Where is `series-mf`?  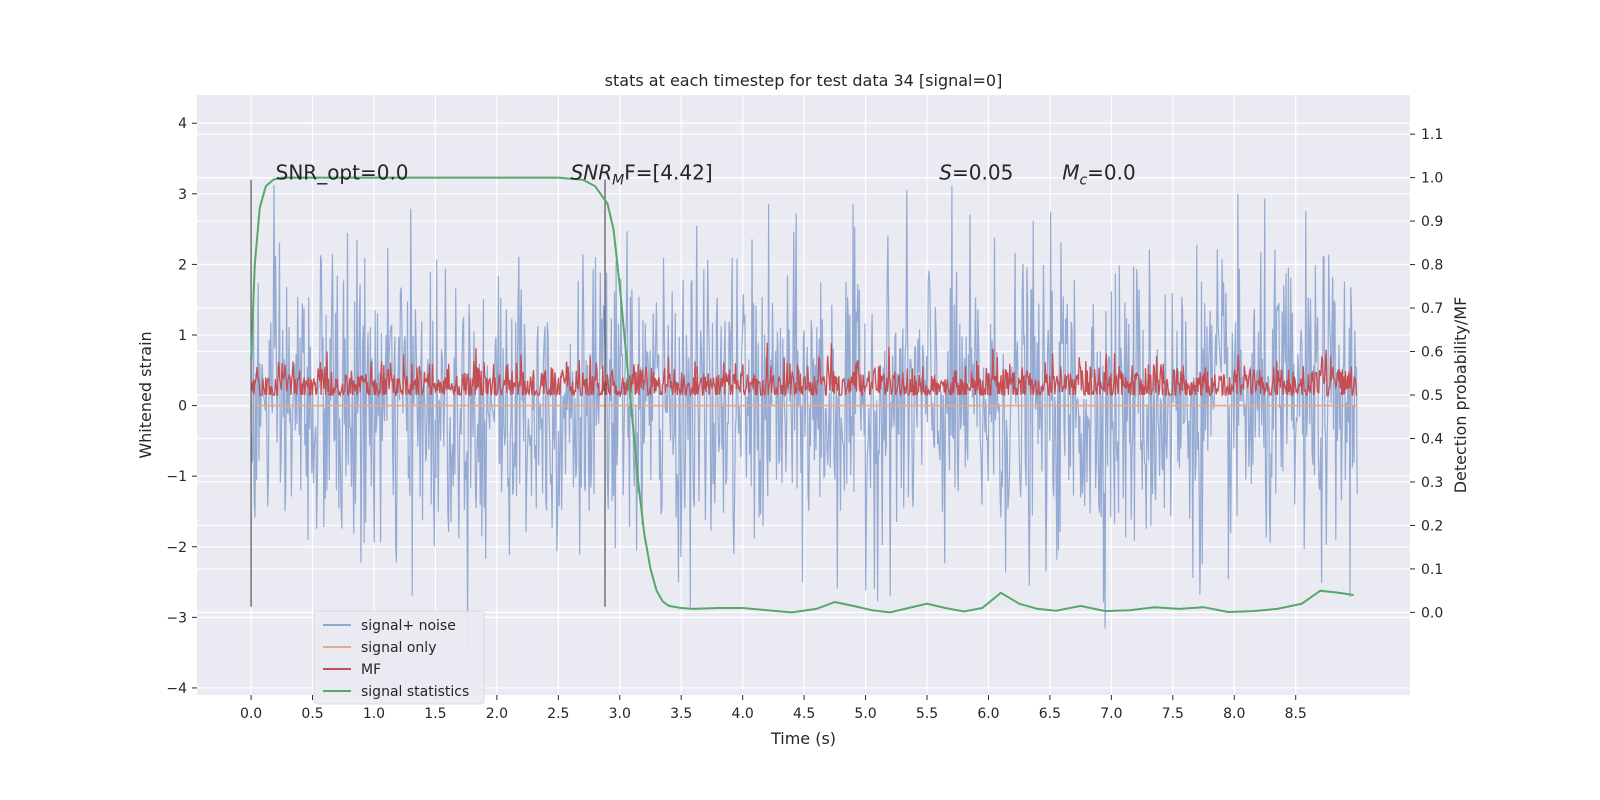
series-mf is located at coordinates (804, 370).